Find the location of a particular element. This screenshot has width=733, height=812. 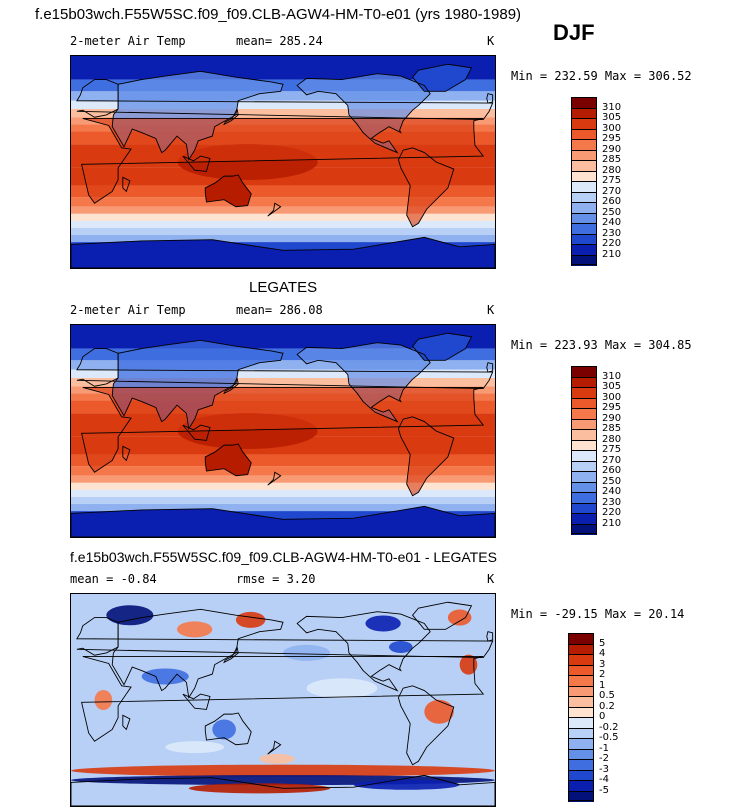

colorbar-label: 4 is located at coordinates (602, 653).